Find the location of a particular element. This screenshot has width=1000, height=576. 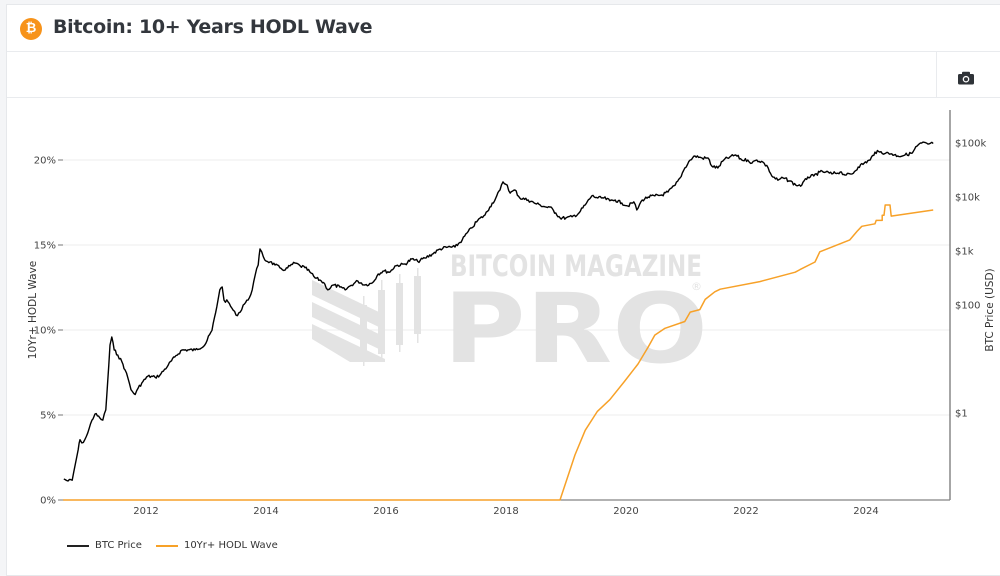

screenshot-button is located at coordinates (972, 80).